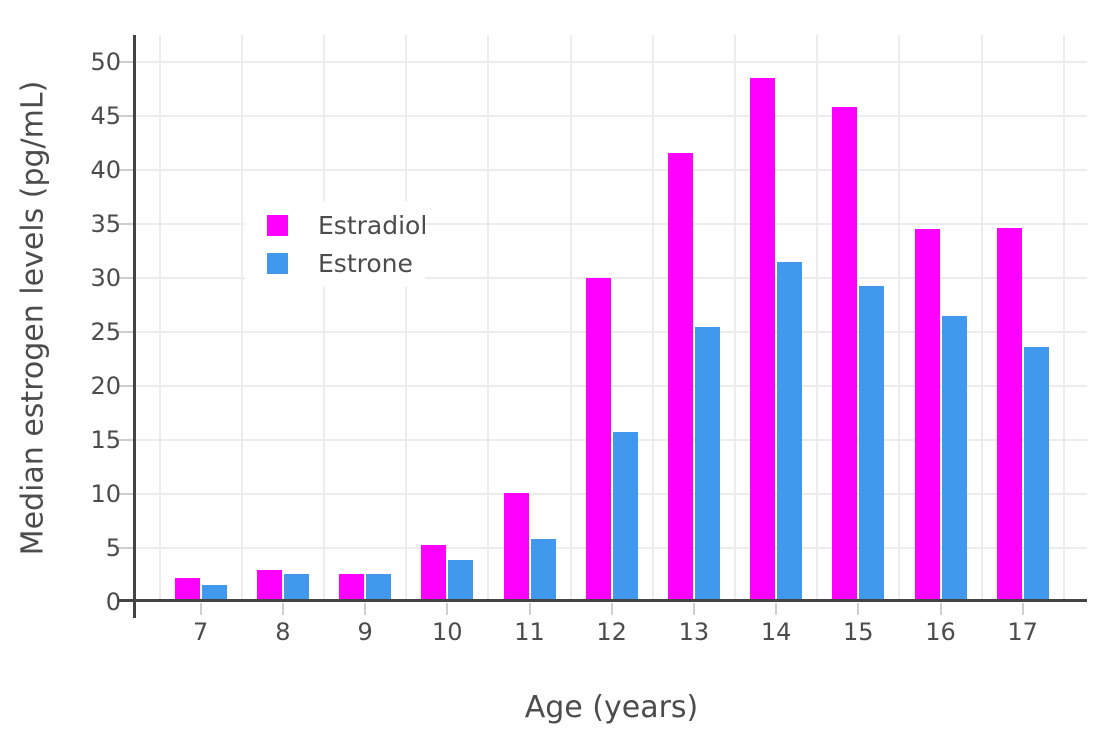 This screenshot has height=748, width=1112. Describe the element at coordinates (33, 318) in the screenshot. I see `y-axis-title: Median estrogen levels (pg/mL)` at that location.